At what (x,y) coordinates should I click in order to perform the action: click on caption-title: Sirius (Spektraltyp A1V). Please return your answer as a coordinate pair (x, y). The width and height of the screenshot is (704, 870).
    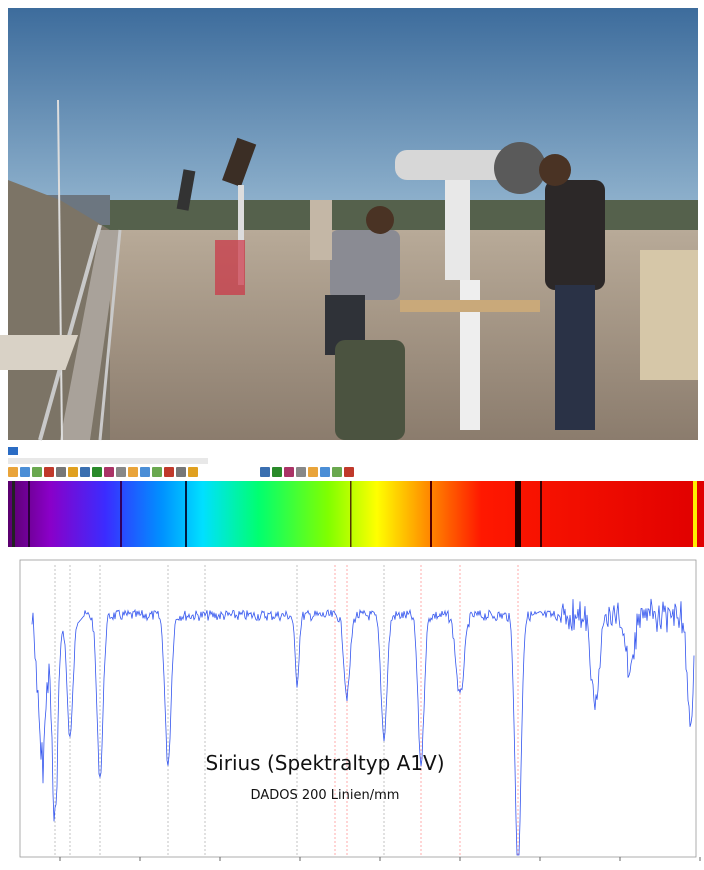
    Looking at the image, I should click on (324, 763).